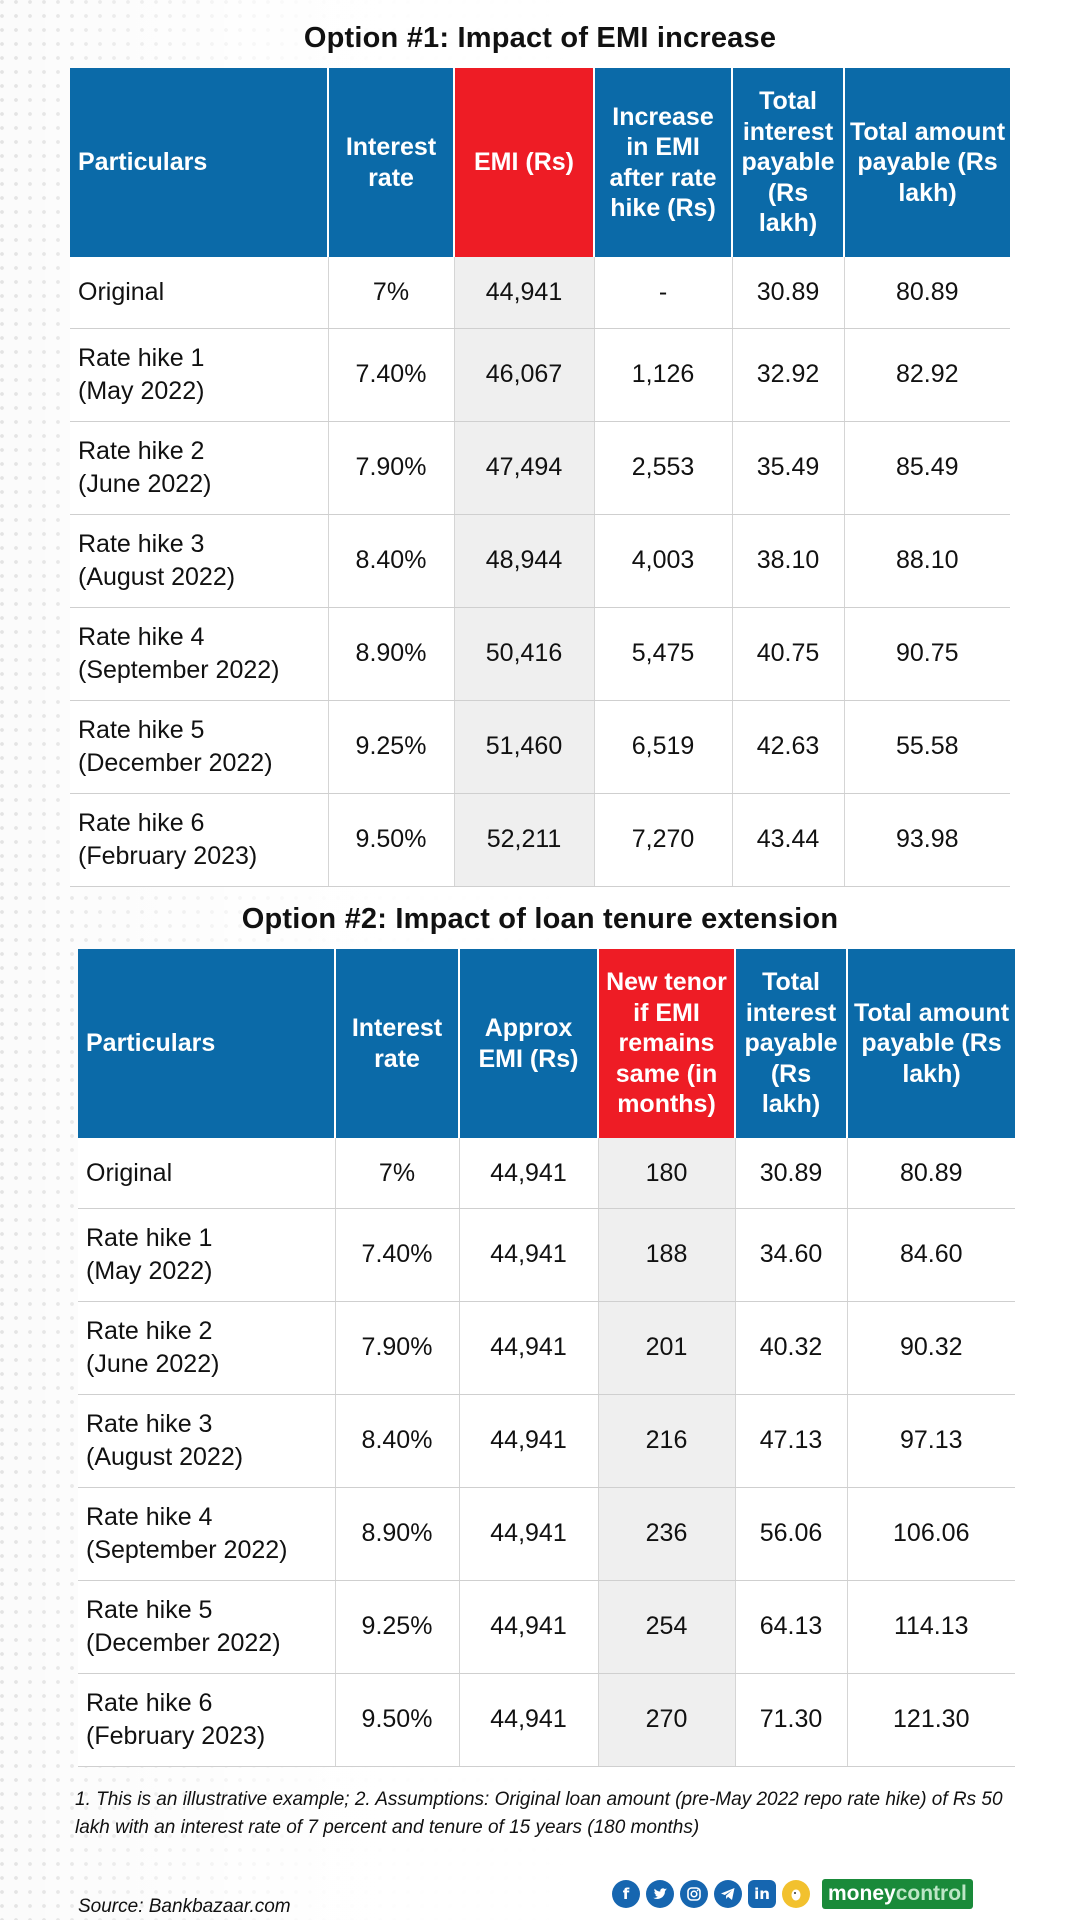 Image resolution: width=1080 pixels, height=1920 pixels. I want to click on table-2-header-cell: Interest rate, so click(397, 1043).